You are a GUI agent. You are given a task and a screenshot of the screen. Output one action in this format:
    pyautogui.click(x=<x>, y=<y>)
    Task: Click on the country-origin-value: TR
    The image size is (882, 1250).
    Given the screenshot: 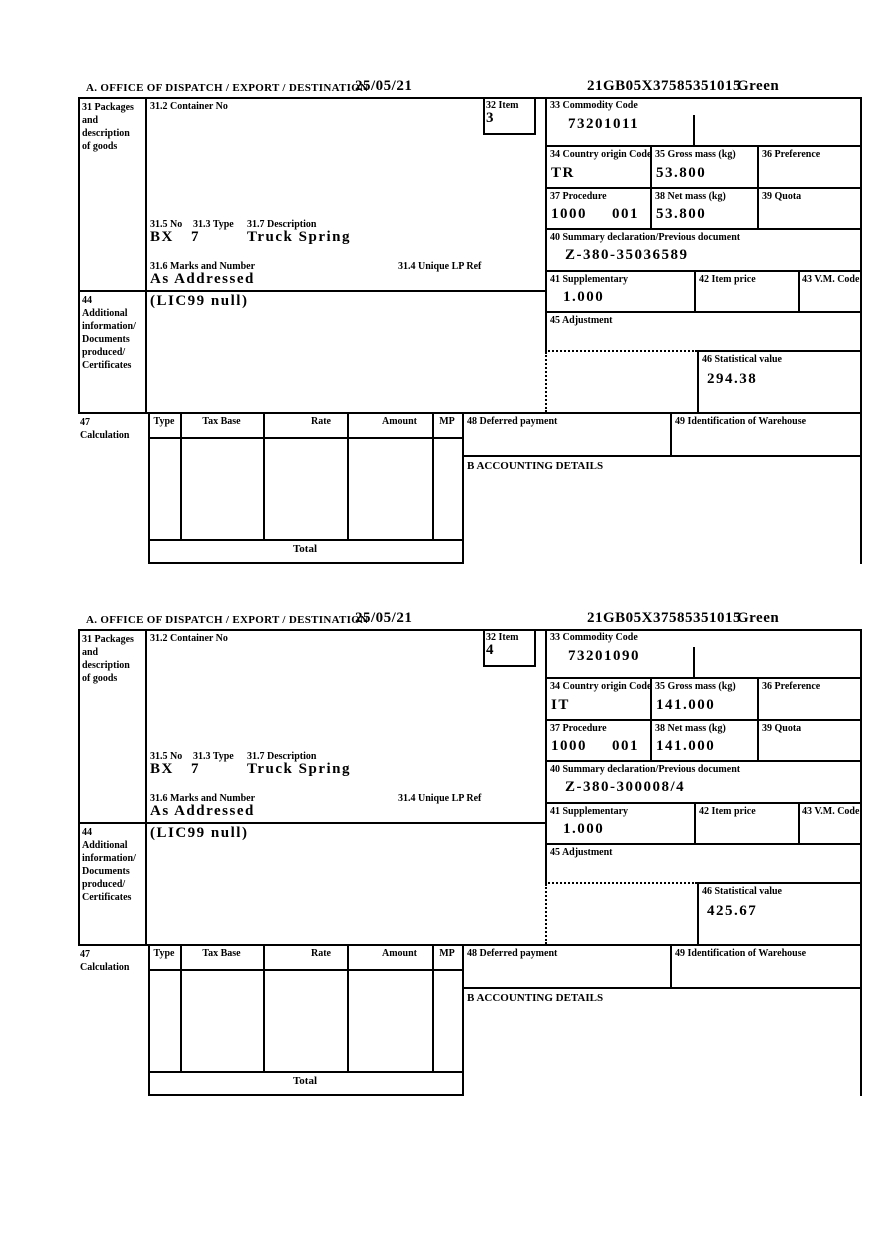 What is the action you would take?
    pyautogui.click(x=563, y=173)
    